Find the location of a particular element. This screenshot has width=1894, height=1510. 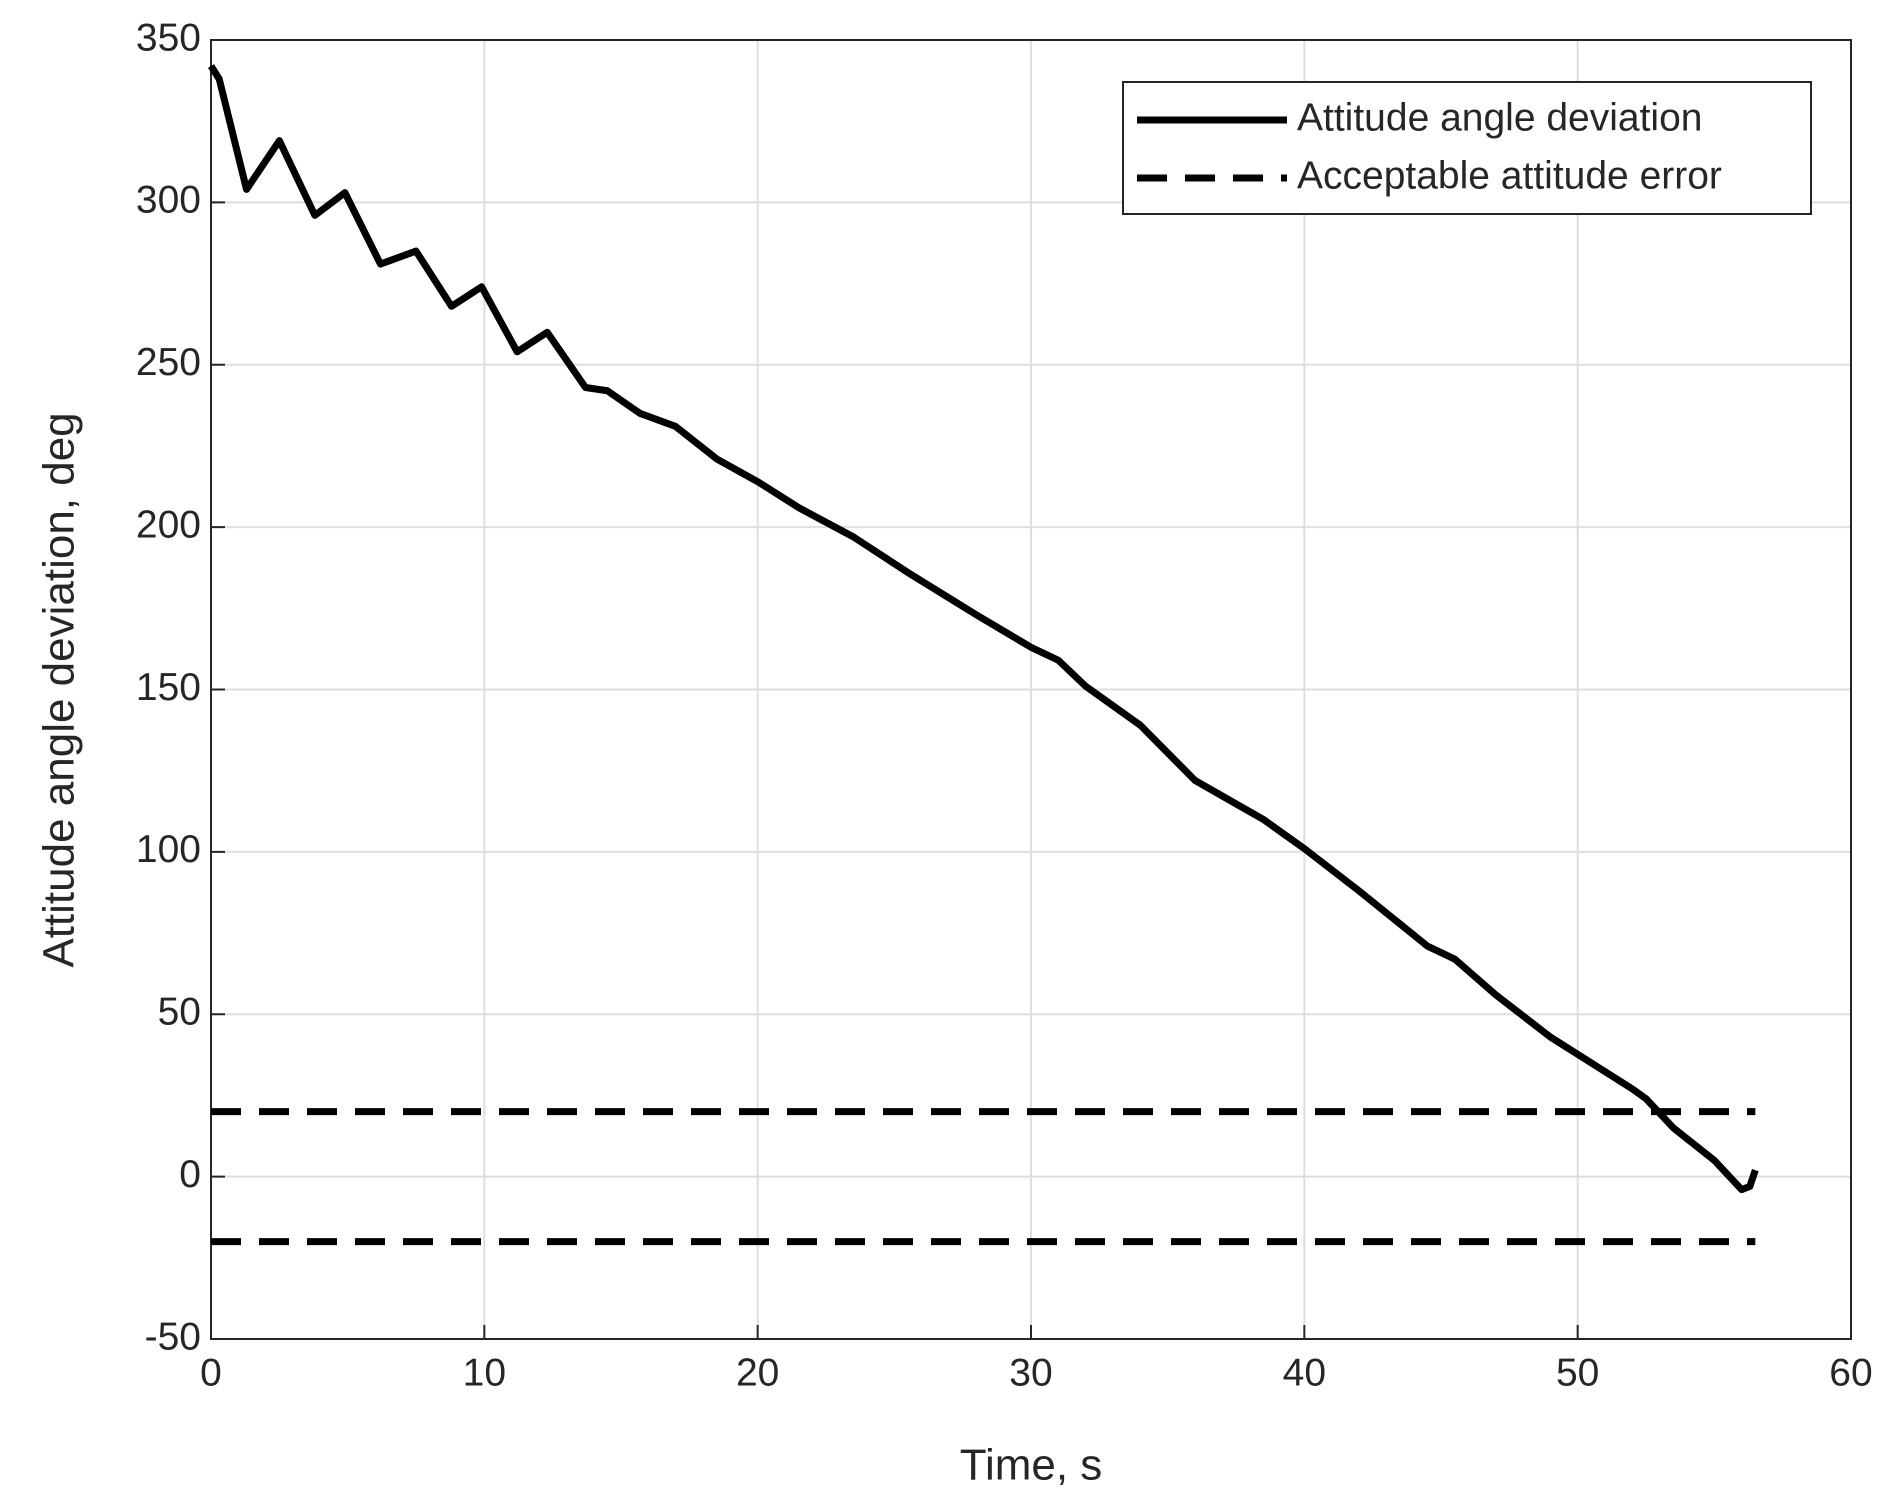

x-axis-label: Time, s is located at coordinates (1031, 1465).